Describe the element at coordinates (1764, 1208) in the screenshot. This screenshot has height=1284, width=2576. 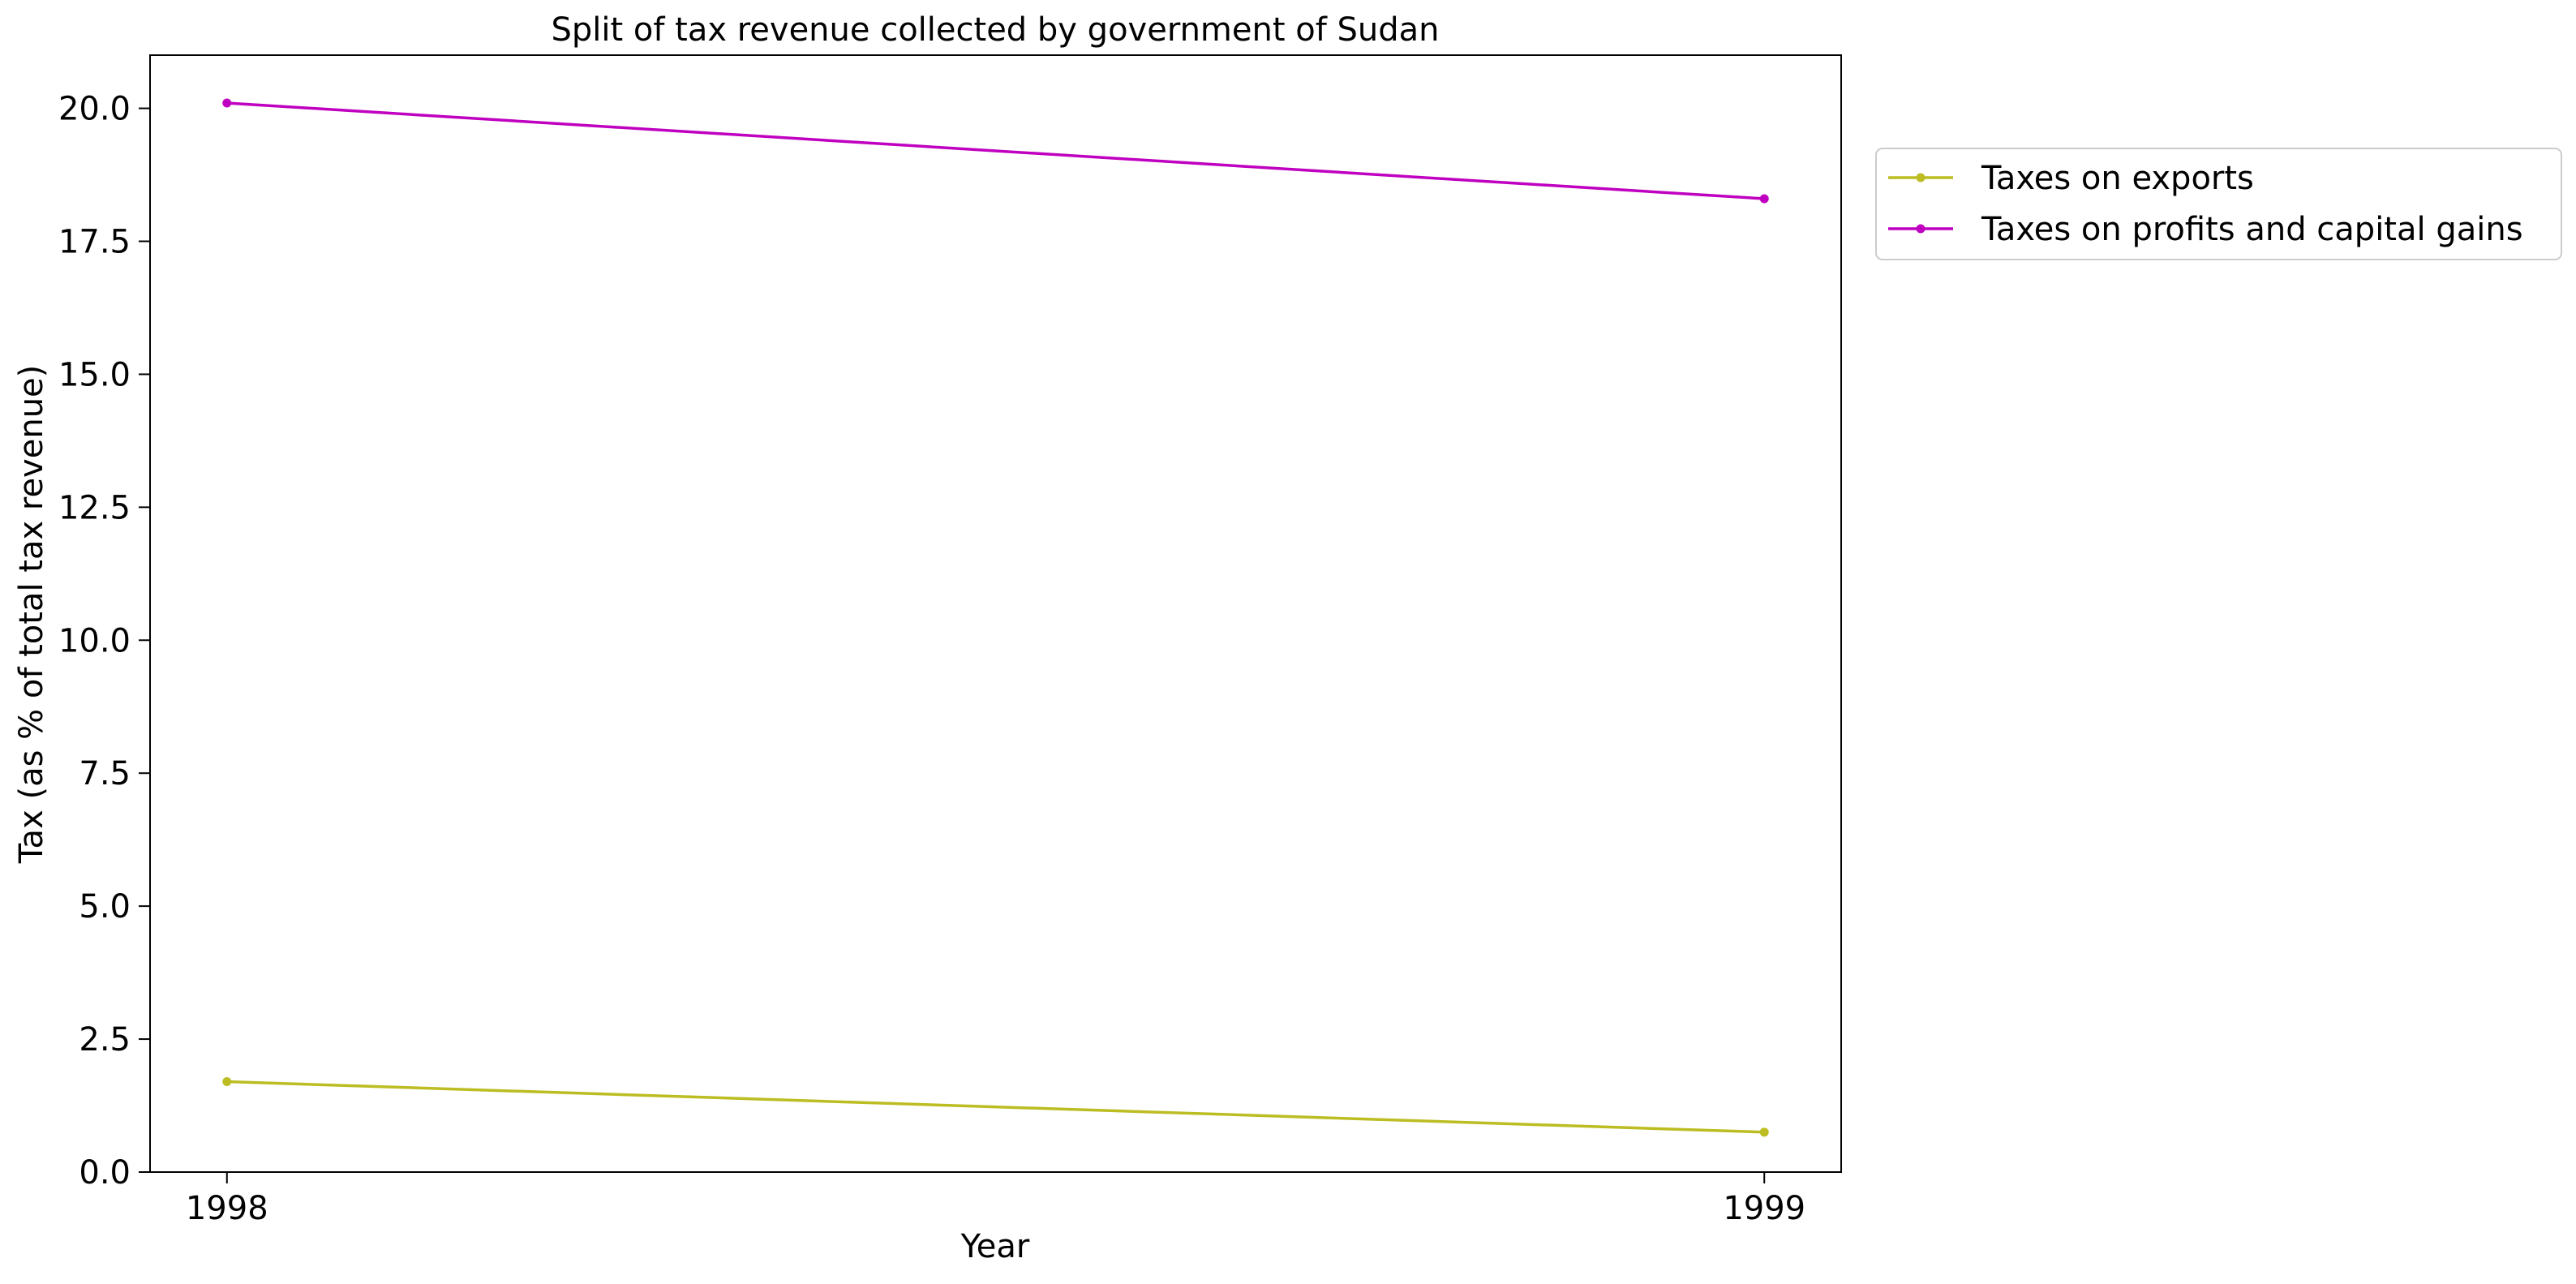
I see `x-tick-label: 1999` at that location.